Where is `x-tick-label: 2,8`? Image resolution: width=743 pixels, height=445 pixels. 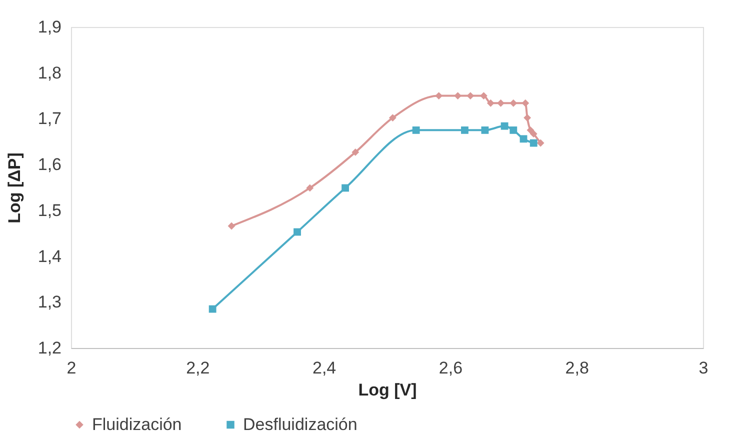
x-tick-label: 2,8 is located at coordinates (577, 368).